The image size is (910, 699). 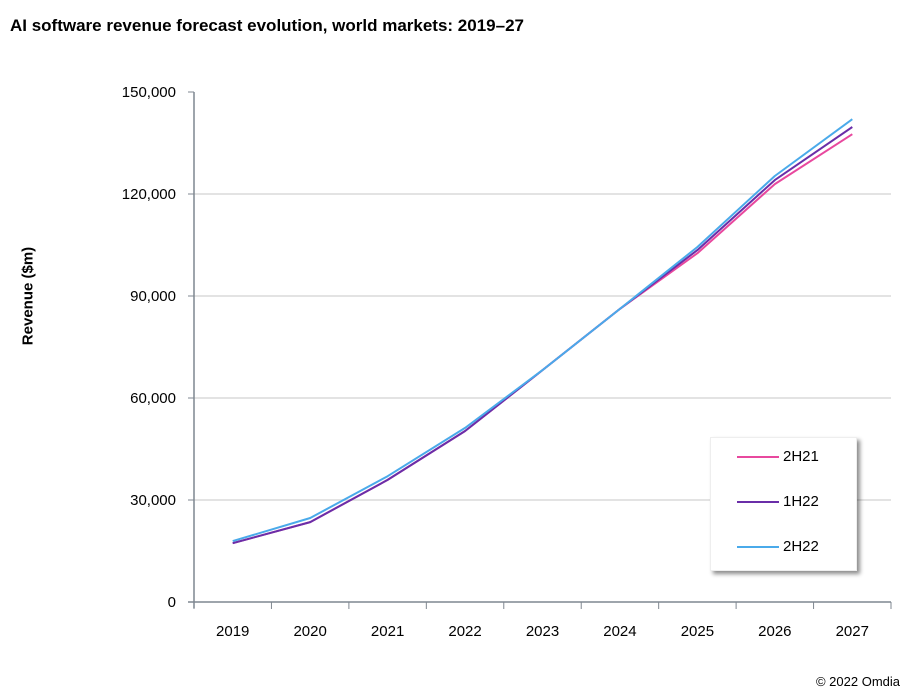 What do you see at coordinates (758, 546) in the screenshot?
I see `legend-swatch-2h22` at bounding box center [758, 546].